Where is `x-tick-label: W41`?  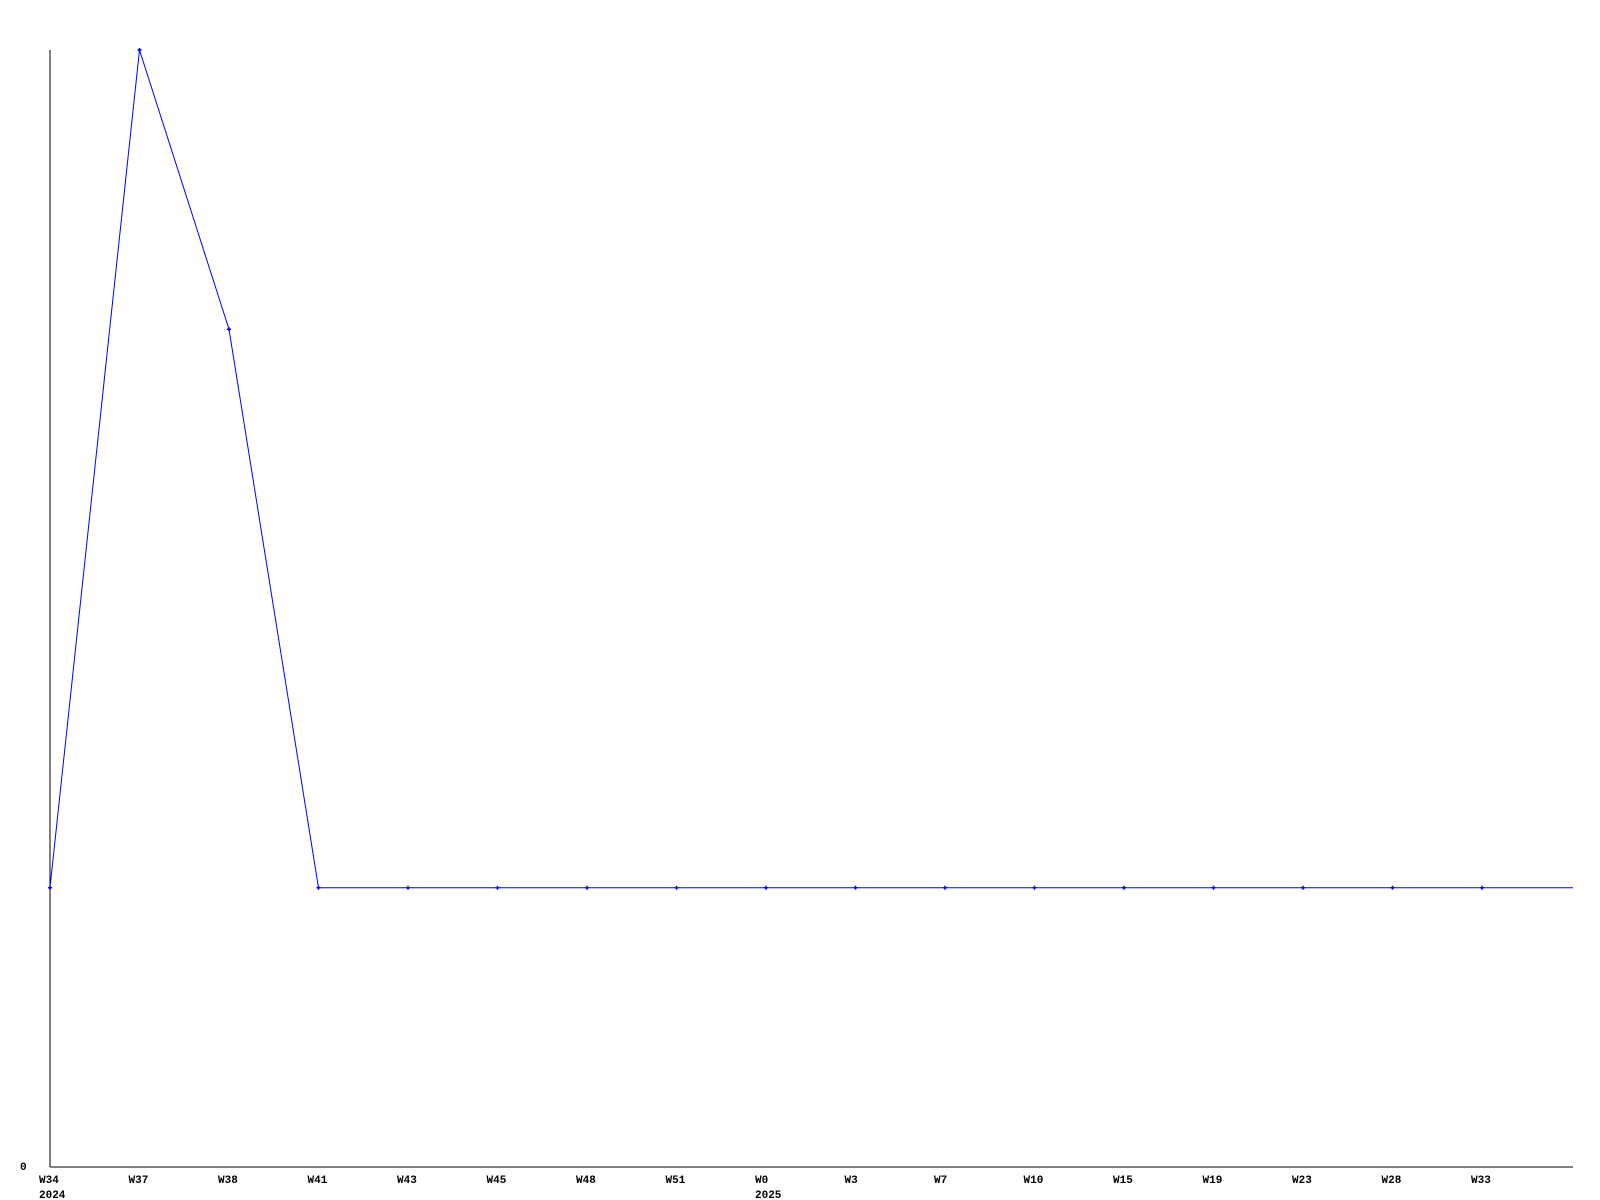 x-tick-label: W41 is located at coordinates (318, 1181).